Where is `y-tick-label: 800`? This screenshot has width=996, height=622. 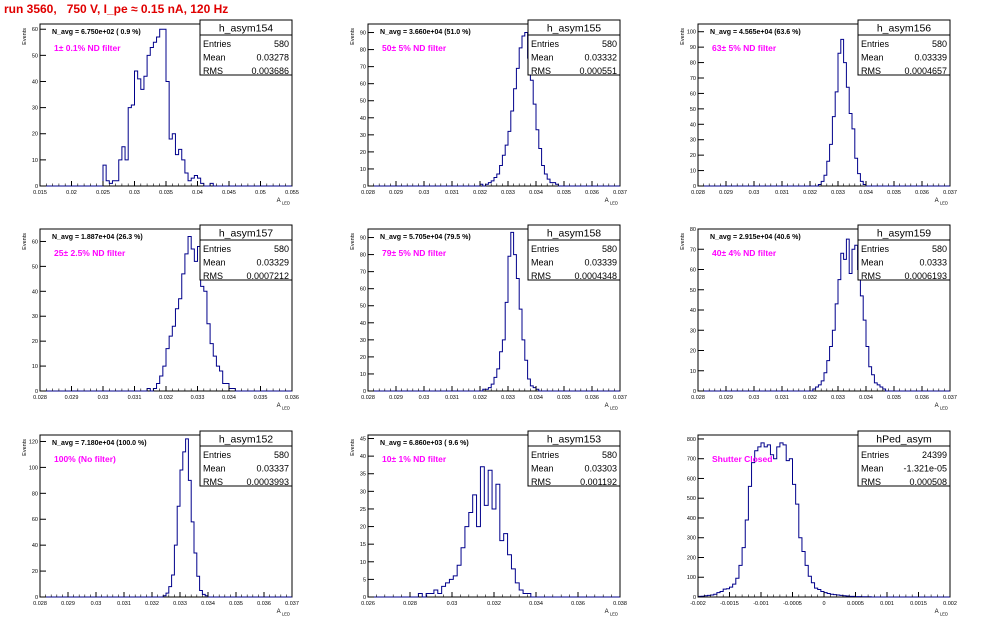 y-tick-label: 800 is located at coordinates (691, 440).